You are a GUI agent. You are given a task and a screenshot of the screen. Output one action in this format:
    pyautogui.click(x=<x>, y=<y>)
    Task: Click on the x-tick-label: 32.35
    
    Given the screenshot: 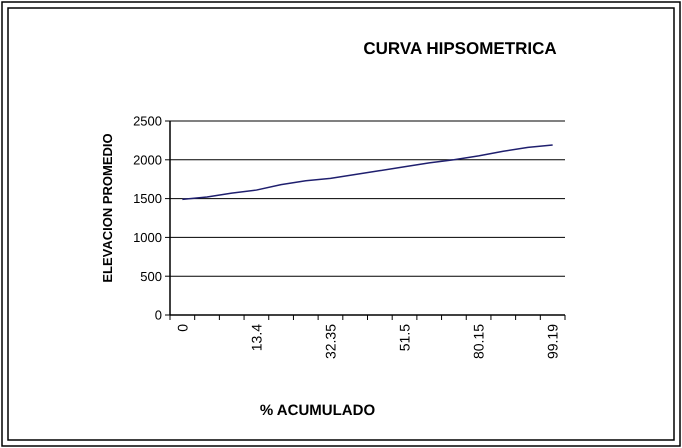 What is the action you would take?
    pyautogui.click(x=330, y=342)
    